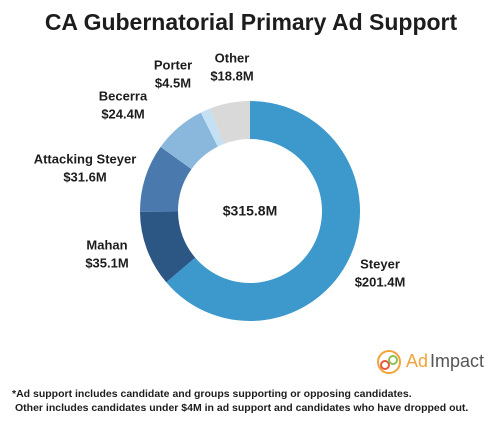 The image size is (502, 430). Describe the element at coordinates (232, 57) in the screenshot. I see `slice-label: Other` at that location.